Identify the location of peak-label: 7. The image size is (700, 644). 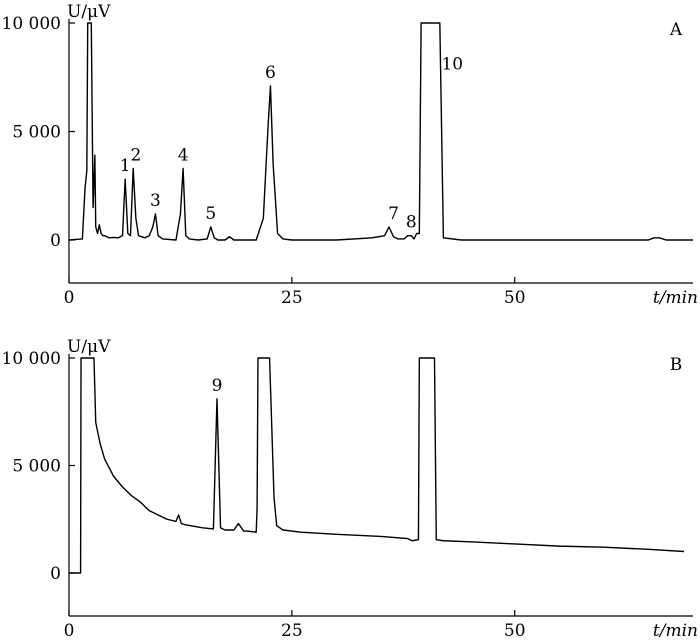
(393, 214).